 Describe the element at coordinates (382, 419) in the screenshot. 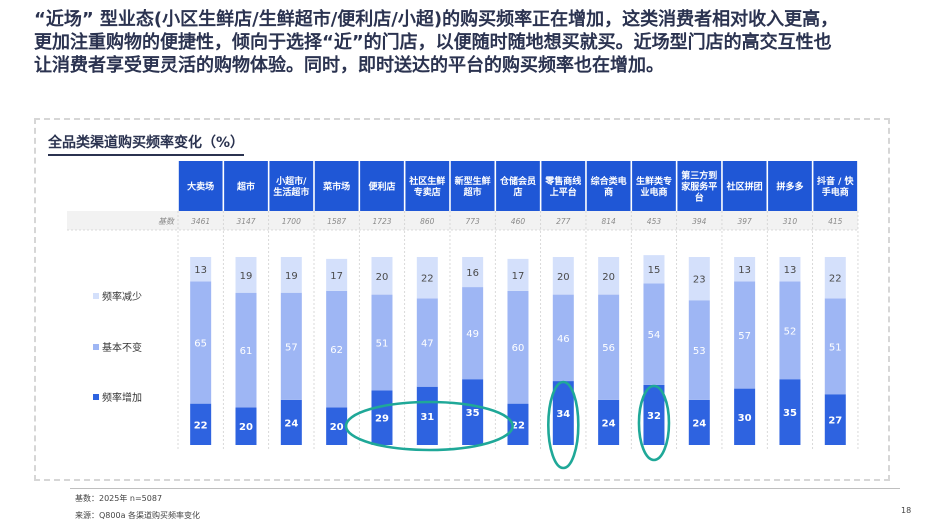

I see `data-label: 29` at that location.